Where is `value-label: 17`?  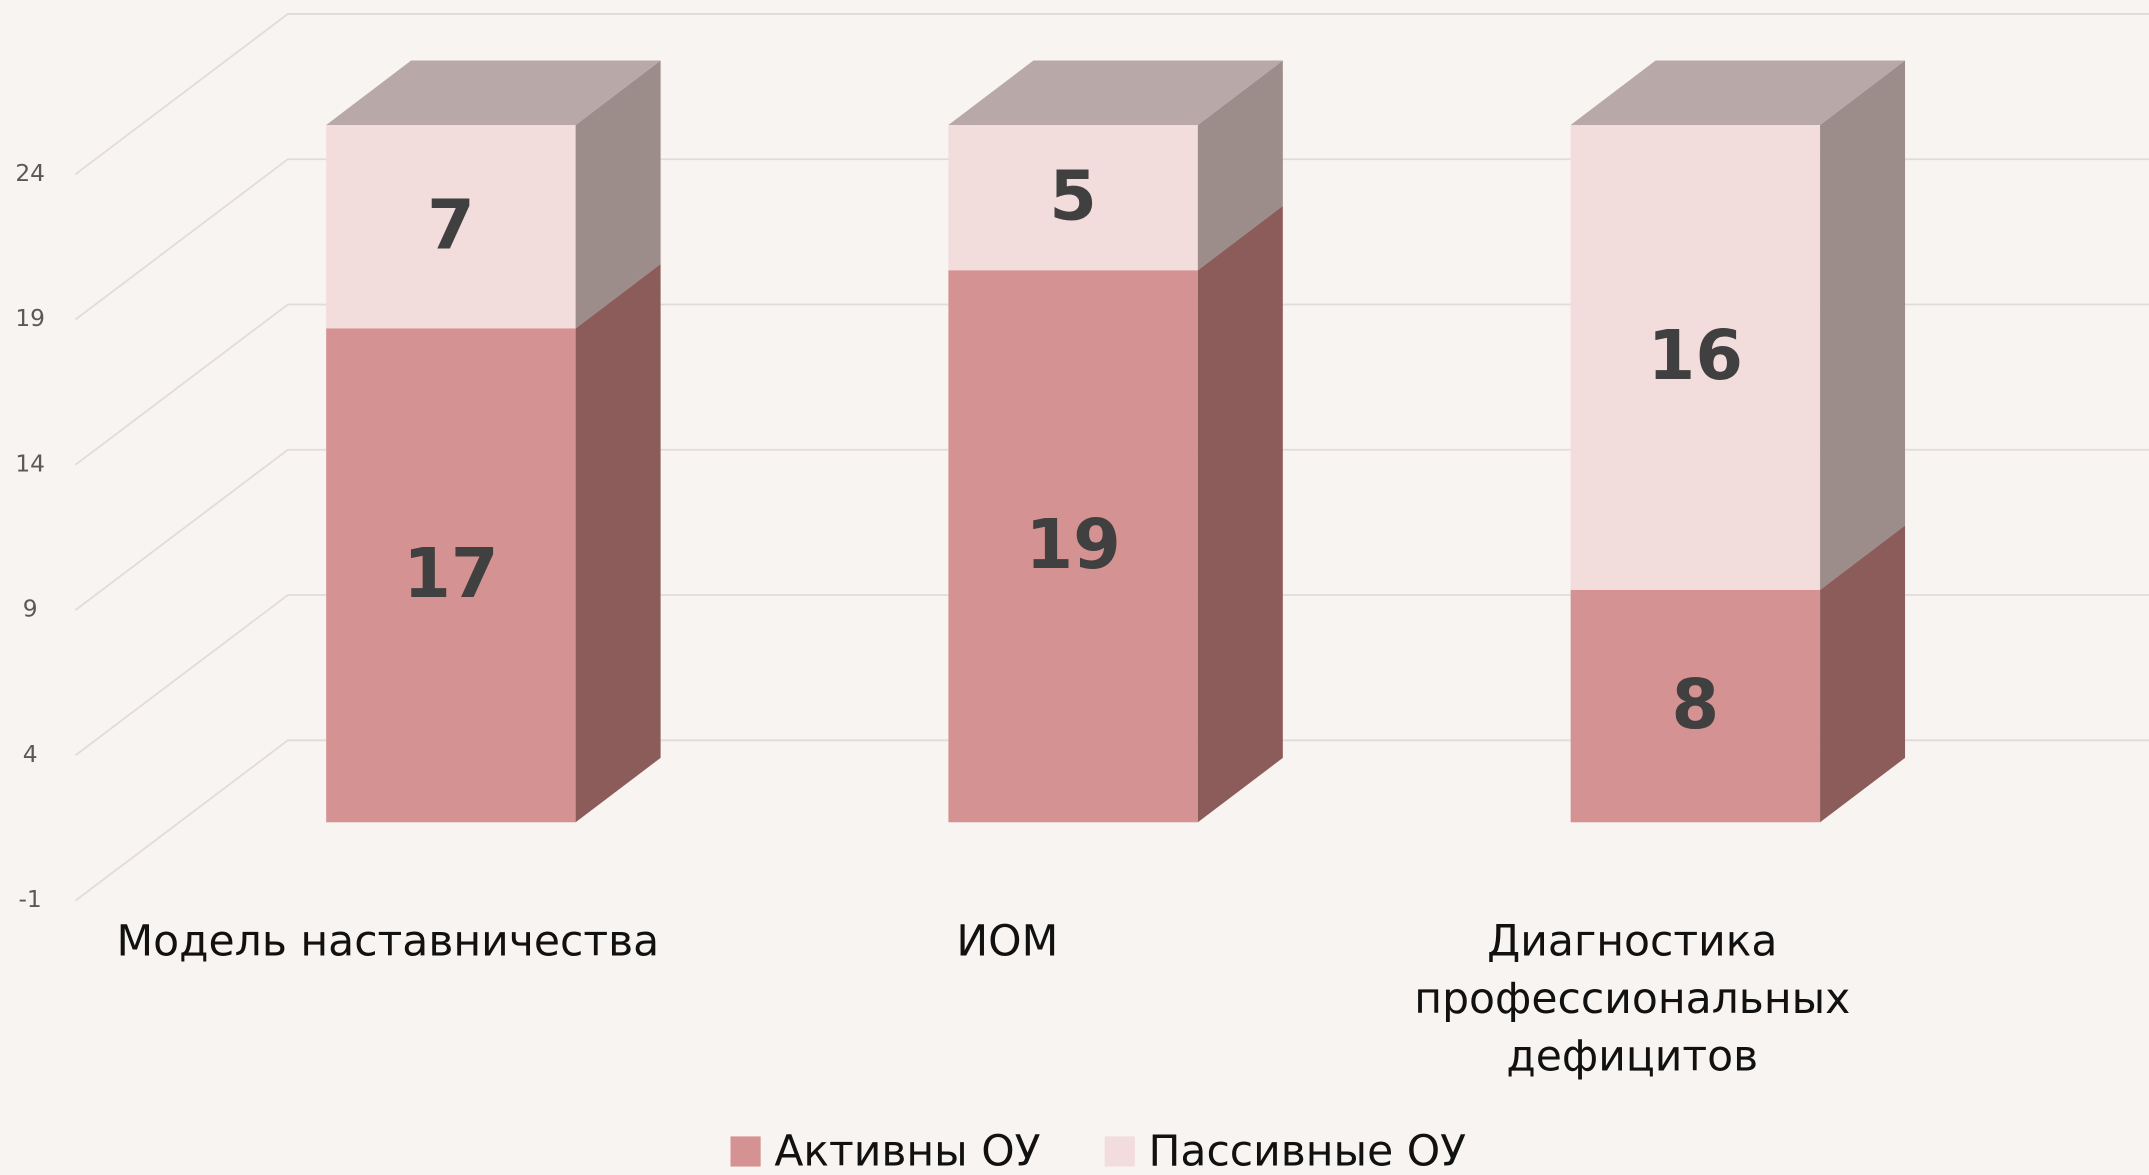
value-label: 17 is located at coordinates (450, 574).